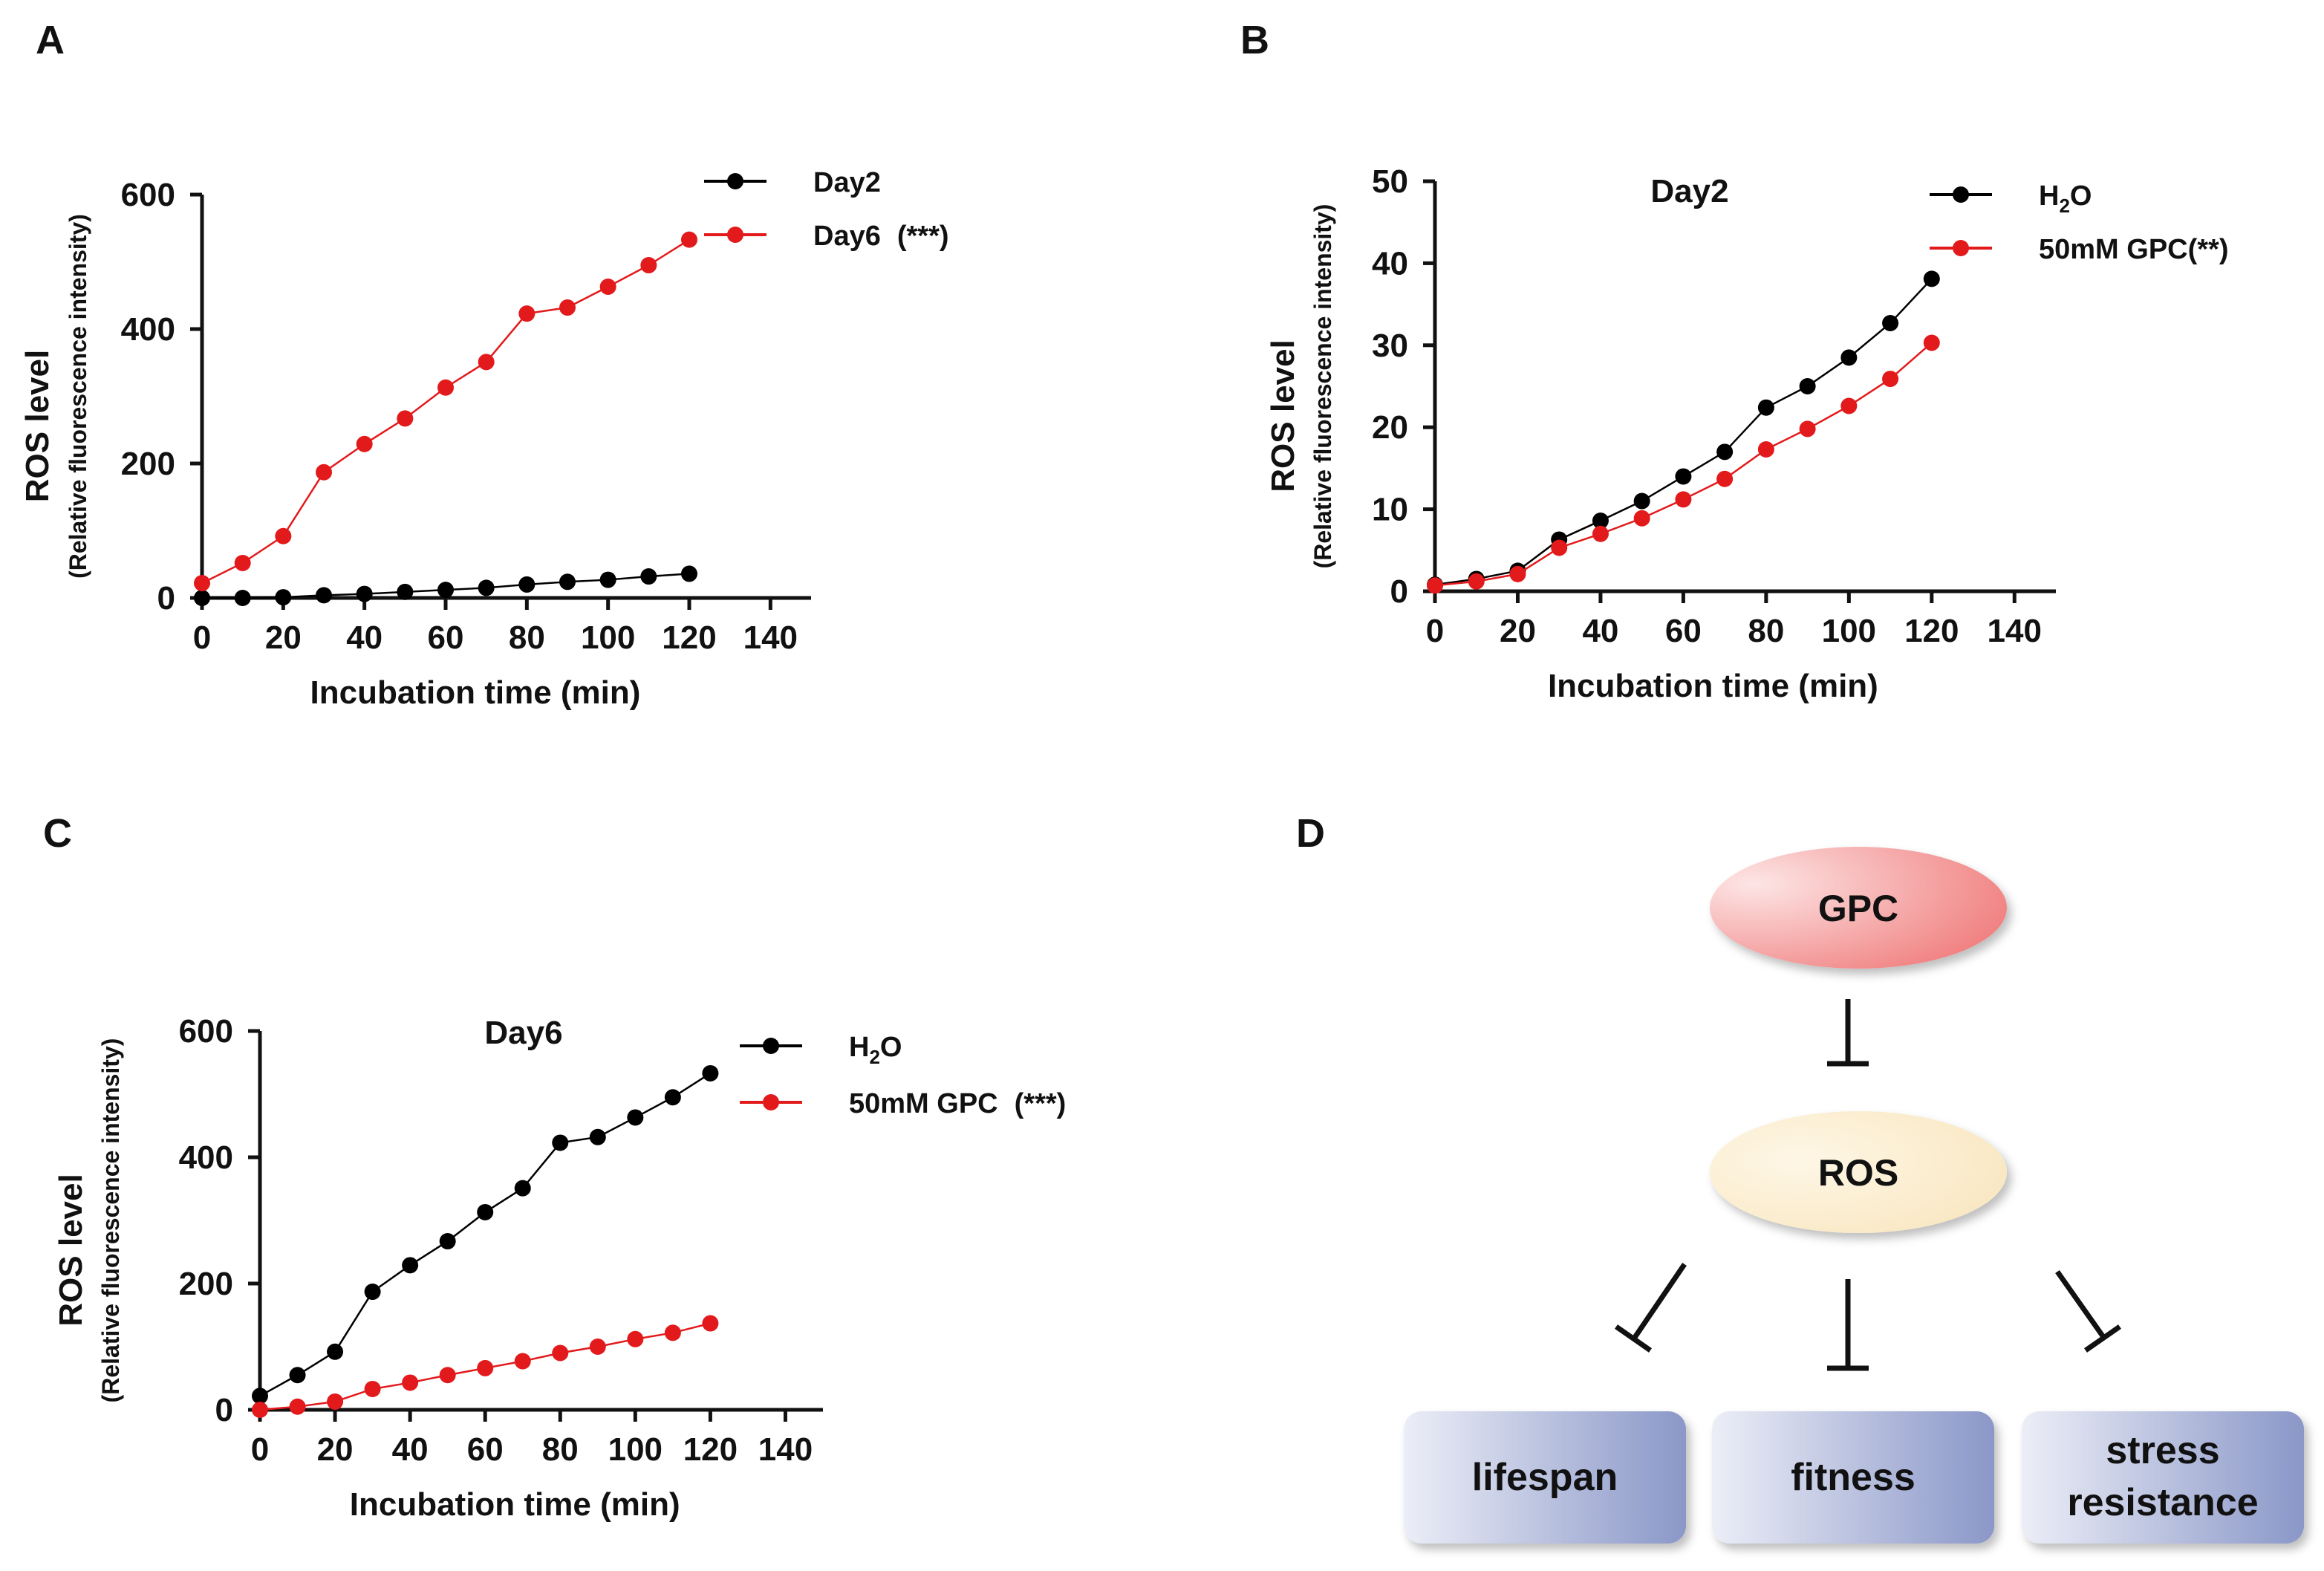 The width and height of the screenshot is (2324, 1571). I want to click on inhibit-arrow-ros-stress, so click(2088, 1311).